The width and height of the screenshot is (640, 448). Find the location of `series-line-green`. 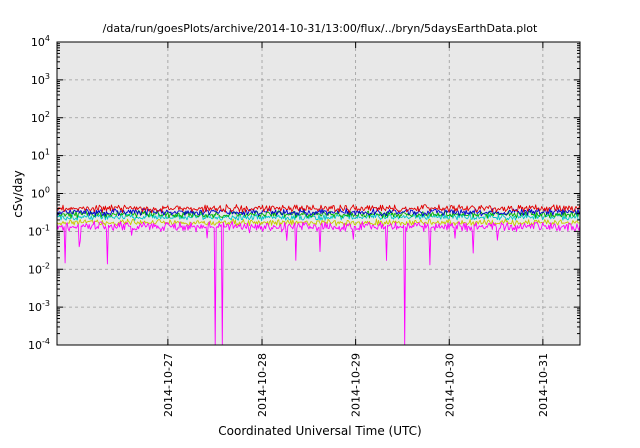

series-line-green is located at coordinates (318, 214).